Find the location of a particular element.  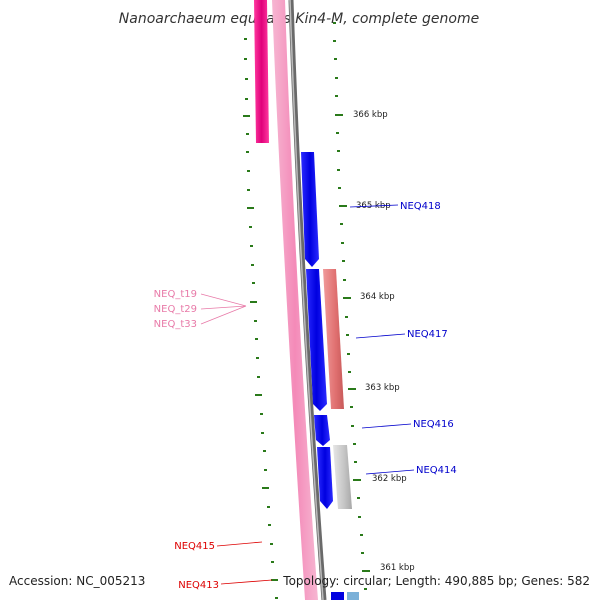

gene-label-neq-t19: NEQ_t19 is located at coordinates (175, 294).